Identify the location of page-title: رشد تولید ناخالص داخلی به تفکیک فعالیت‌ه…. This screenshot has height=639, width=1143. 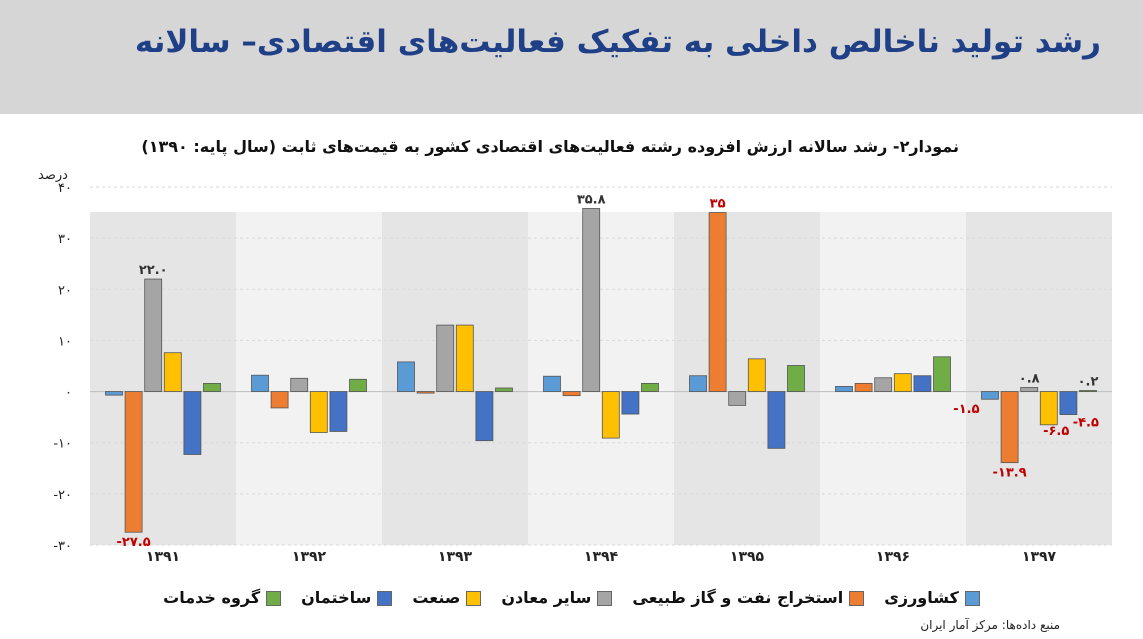
(617, 42).